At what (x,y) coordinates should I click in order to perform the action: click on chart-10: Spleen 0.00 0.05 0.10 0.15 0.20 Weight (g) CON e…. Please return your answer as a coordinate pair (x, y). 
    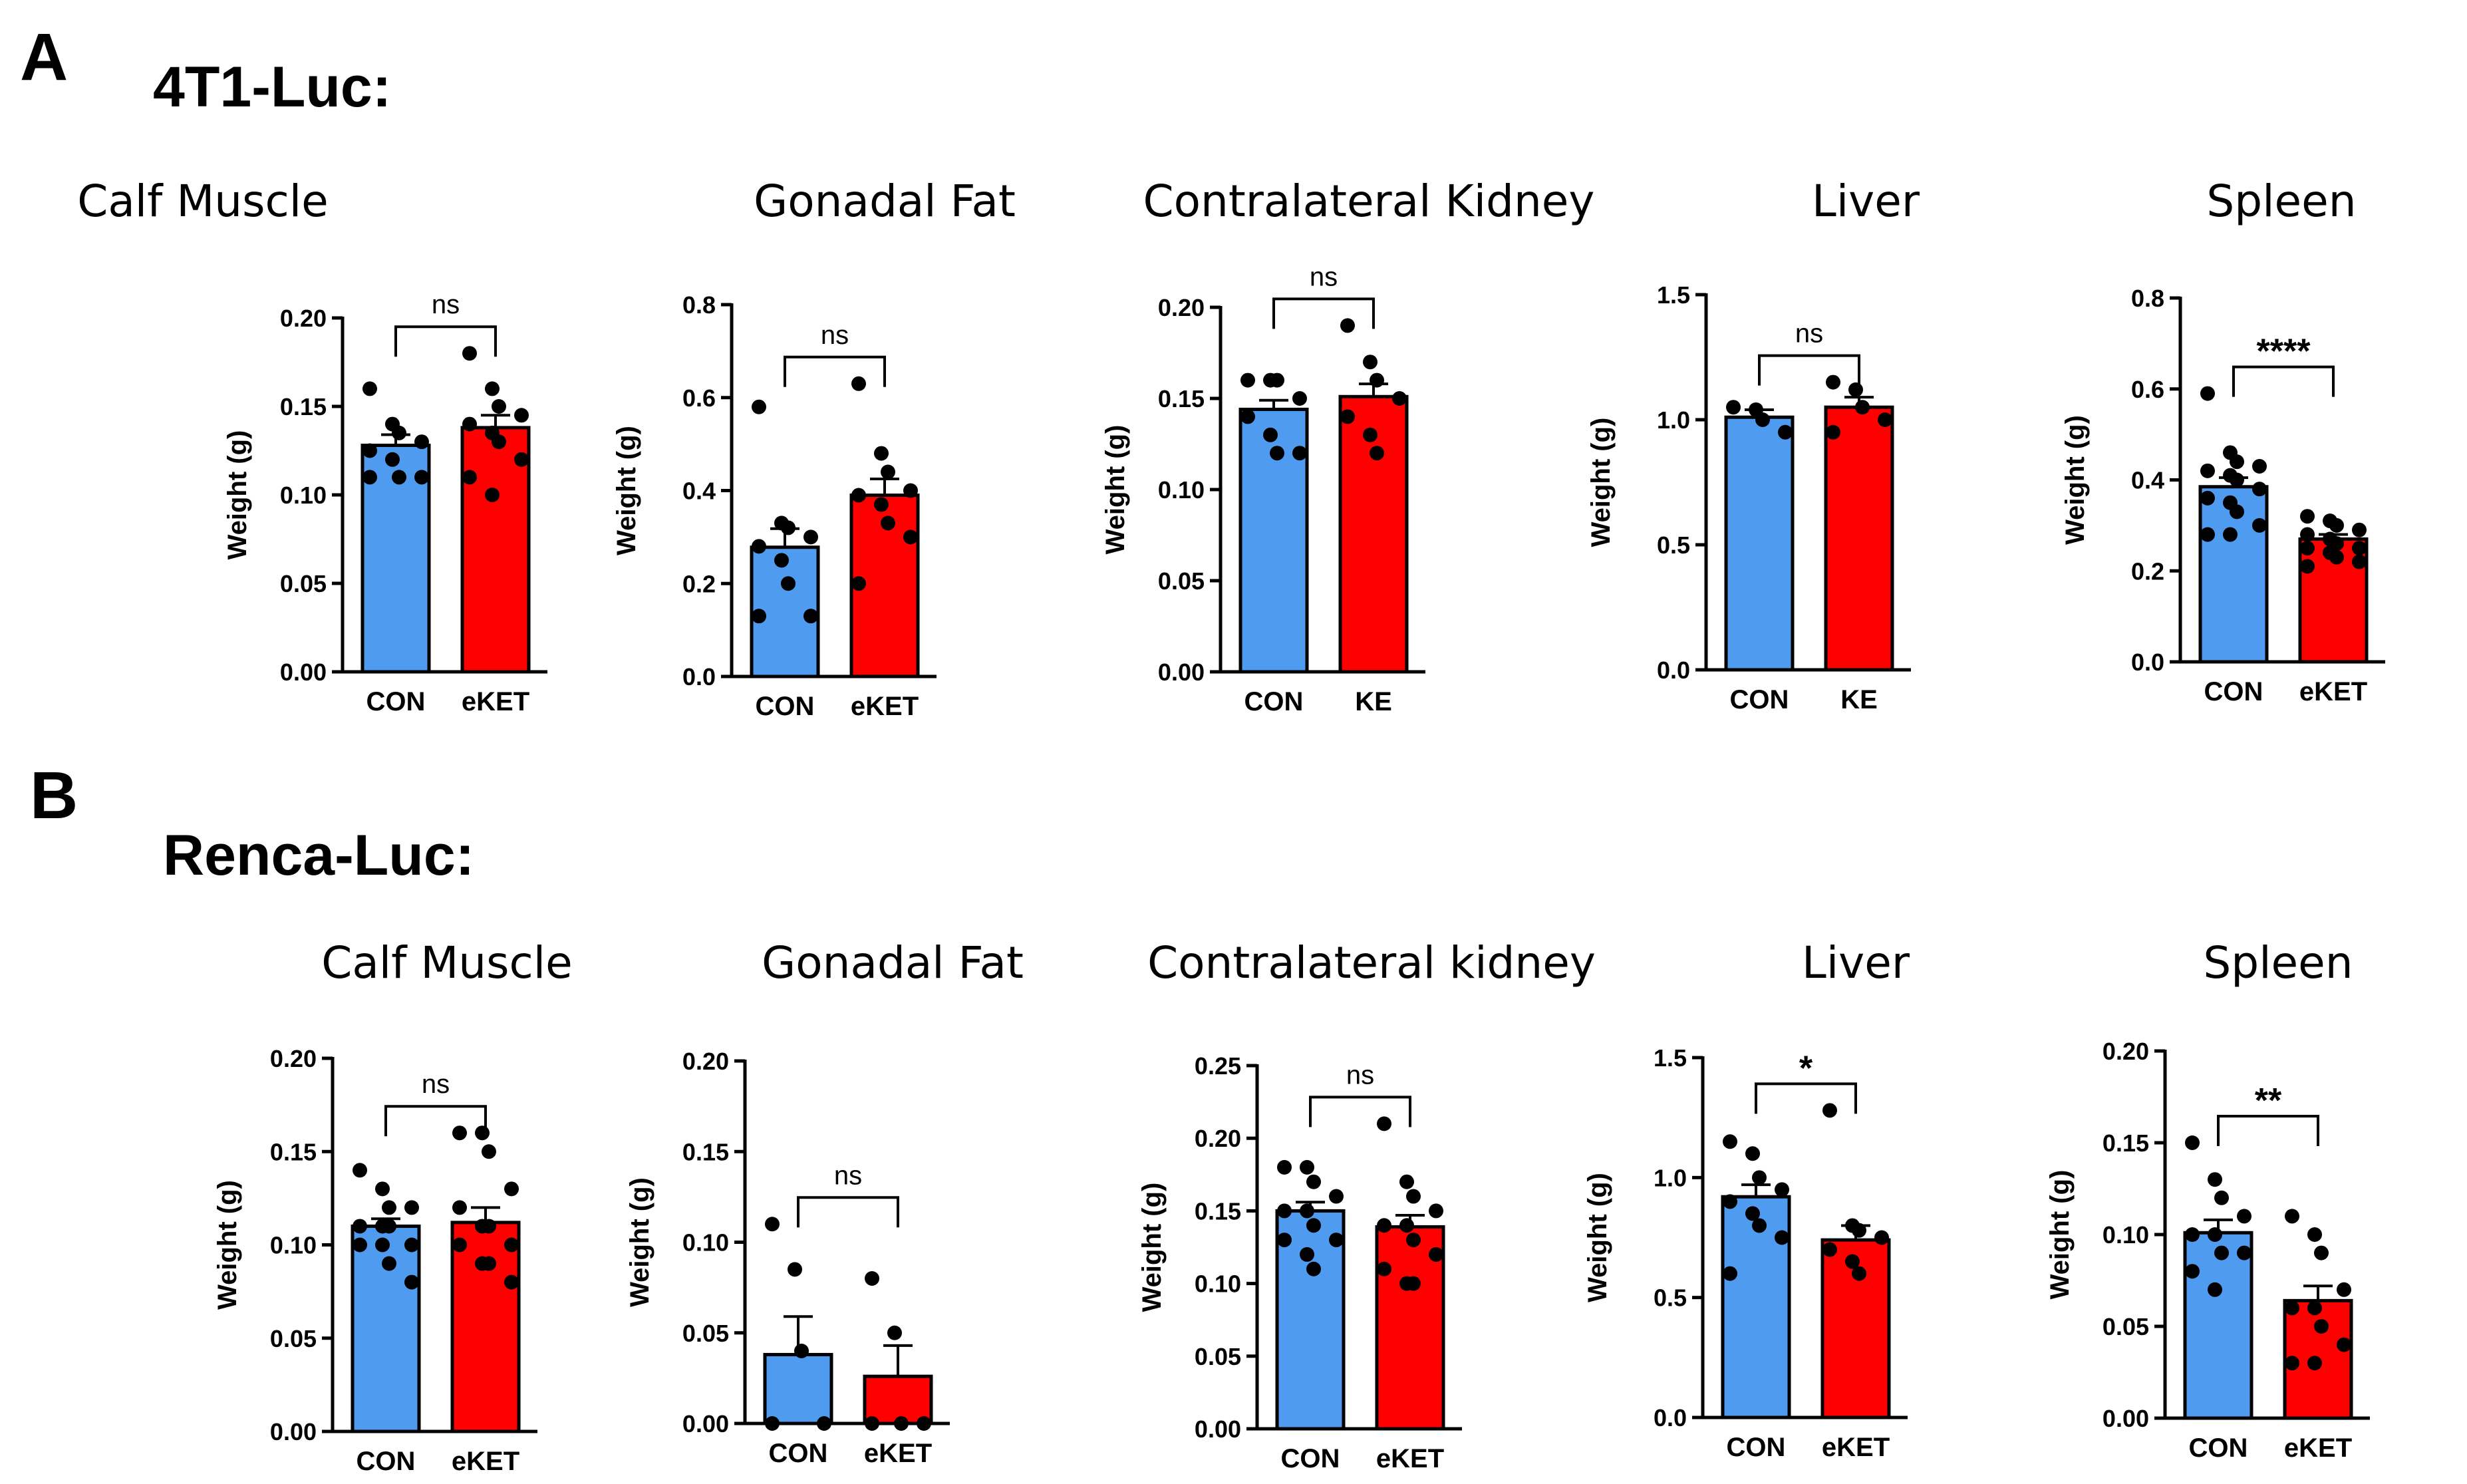
    Looking at the image, I should click on (2208, 1200).